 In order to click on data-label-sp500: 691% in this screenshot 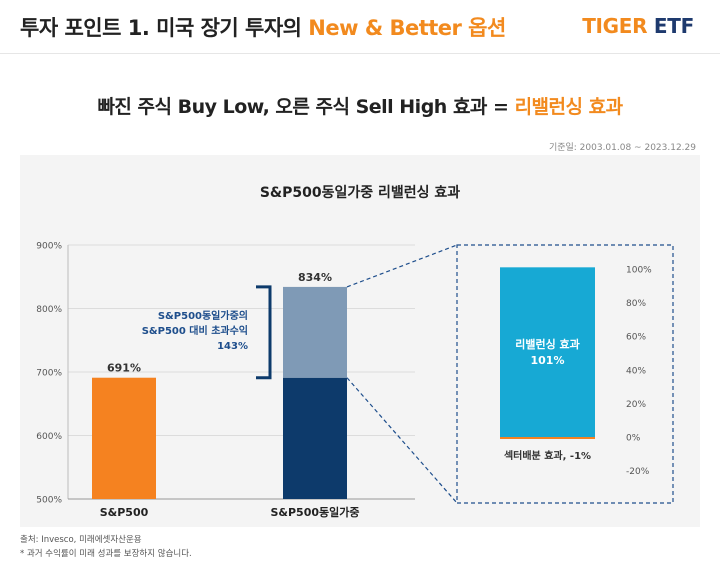, I will do `click(124, 368)`.